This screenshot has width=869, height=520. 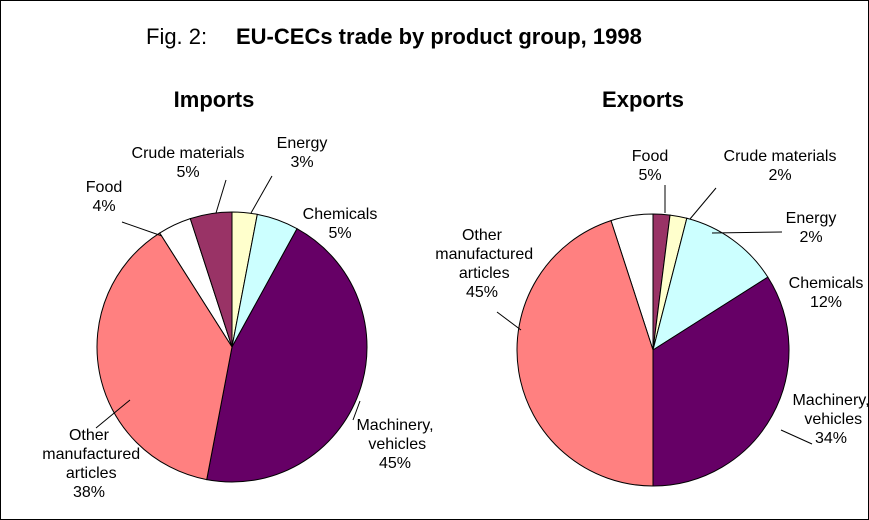 I want to click on slice-value-label: 4%, so click(x=103, y=206).